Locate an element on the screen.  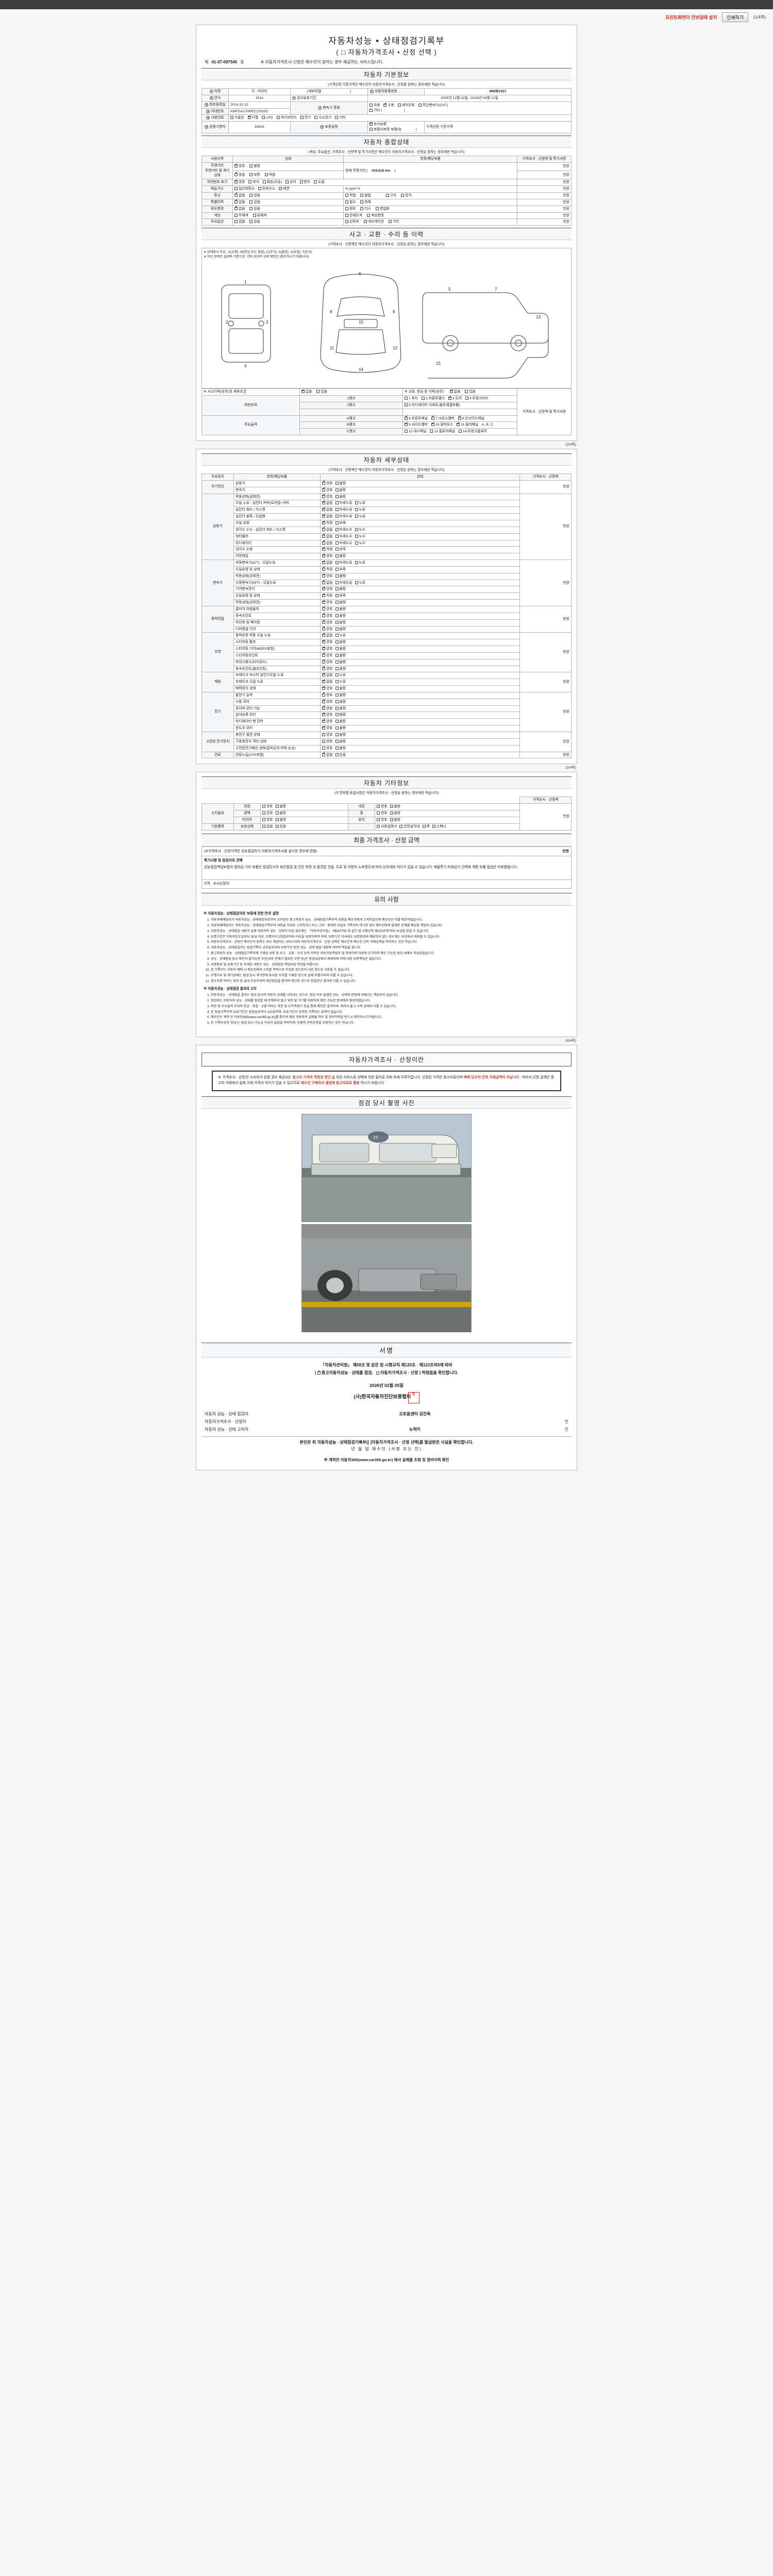
opt-e0-1L-1: 불량 is located at coordinates (280, 813).